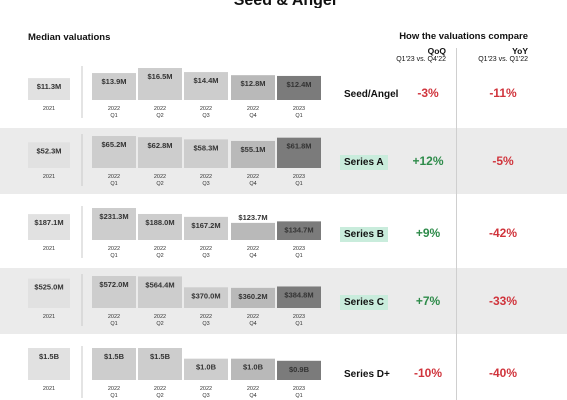 The width and height of the screenshot is (567, 400). What do you see at coordinates (367, 374) in the screenshot?
I see `stage-label: Series D+` at bounding box center [367, 374].